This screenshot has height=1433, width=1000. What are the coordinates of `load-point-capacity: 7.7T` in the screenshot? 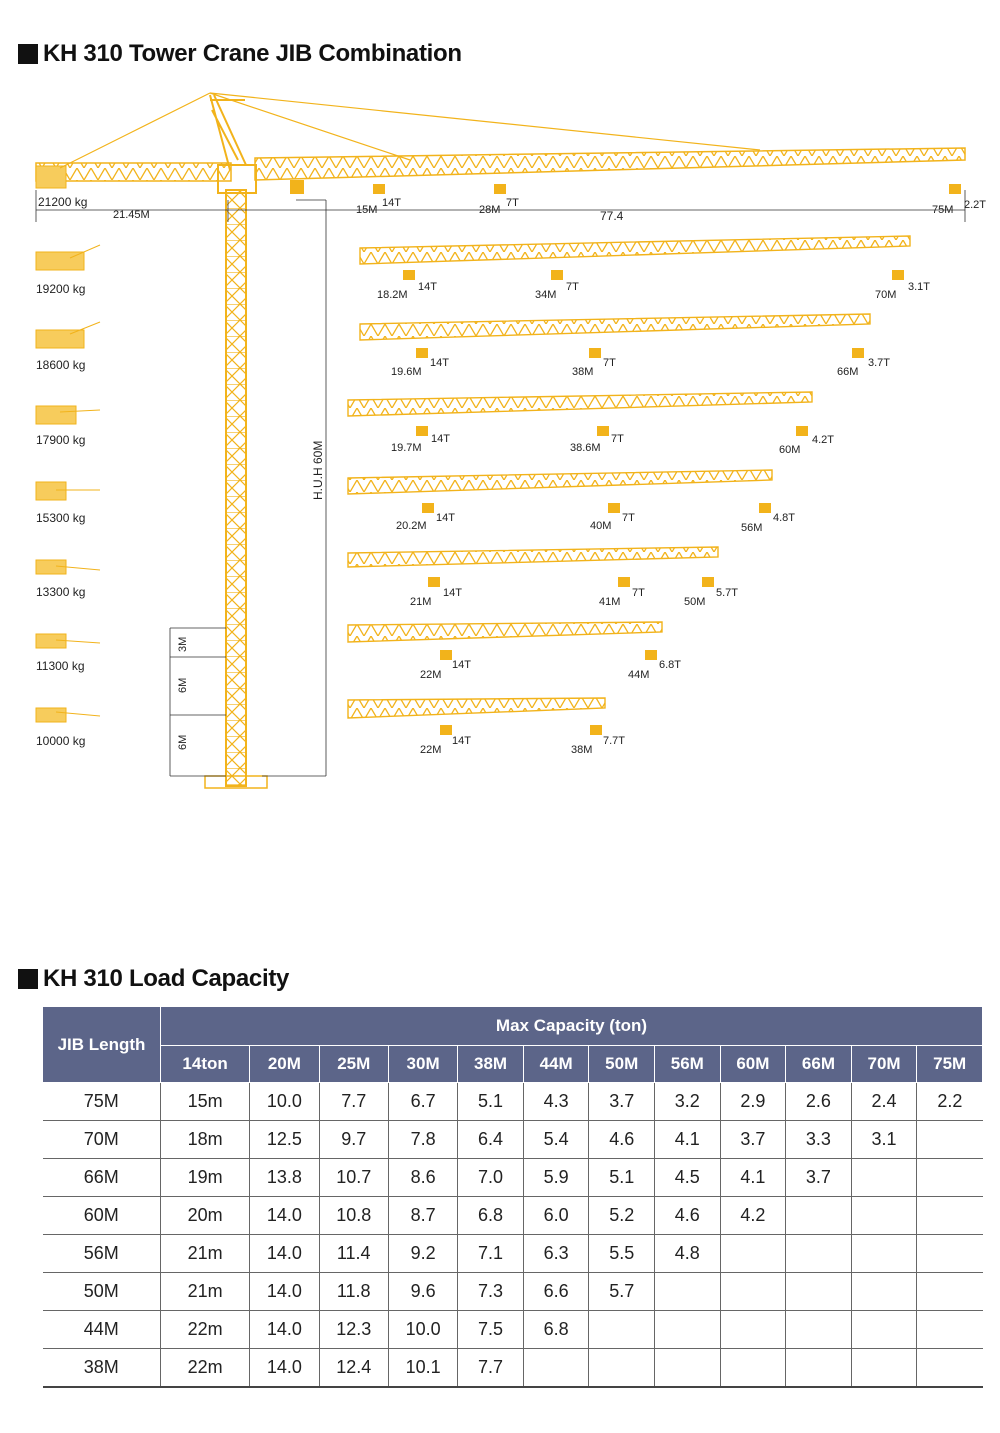 It's located at (614, 741).